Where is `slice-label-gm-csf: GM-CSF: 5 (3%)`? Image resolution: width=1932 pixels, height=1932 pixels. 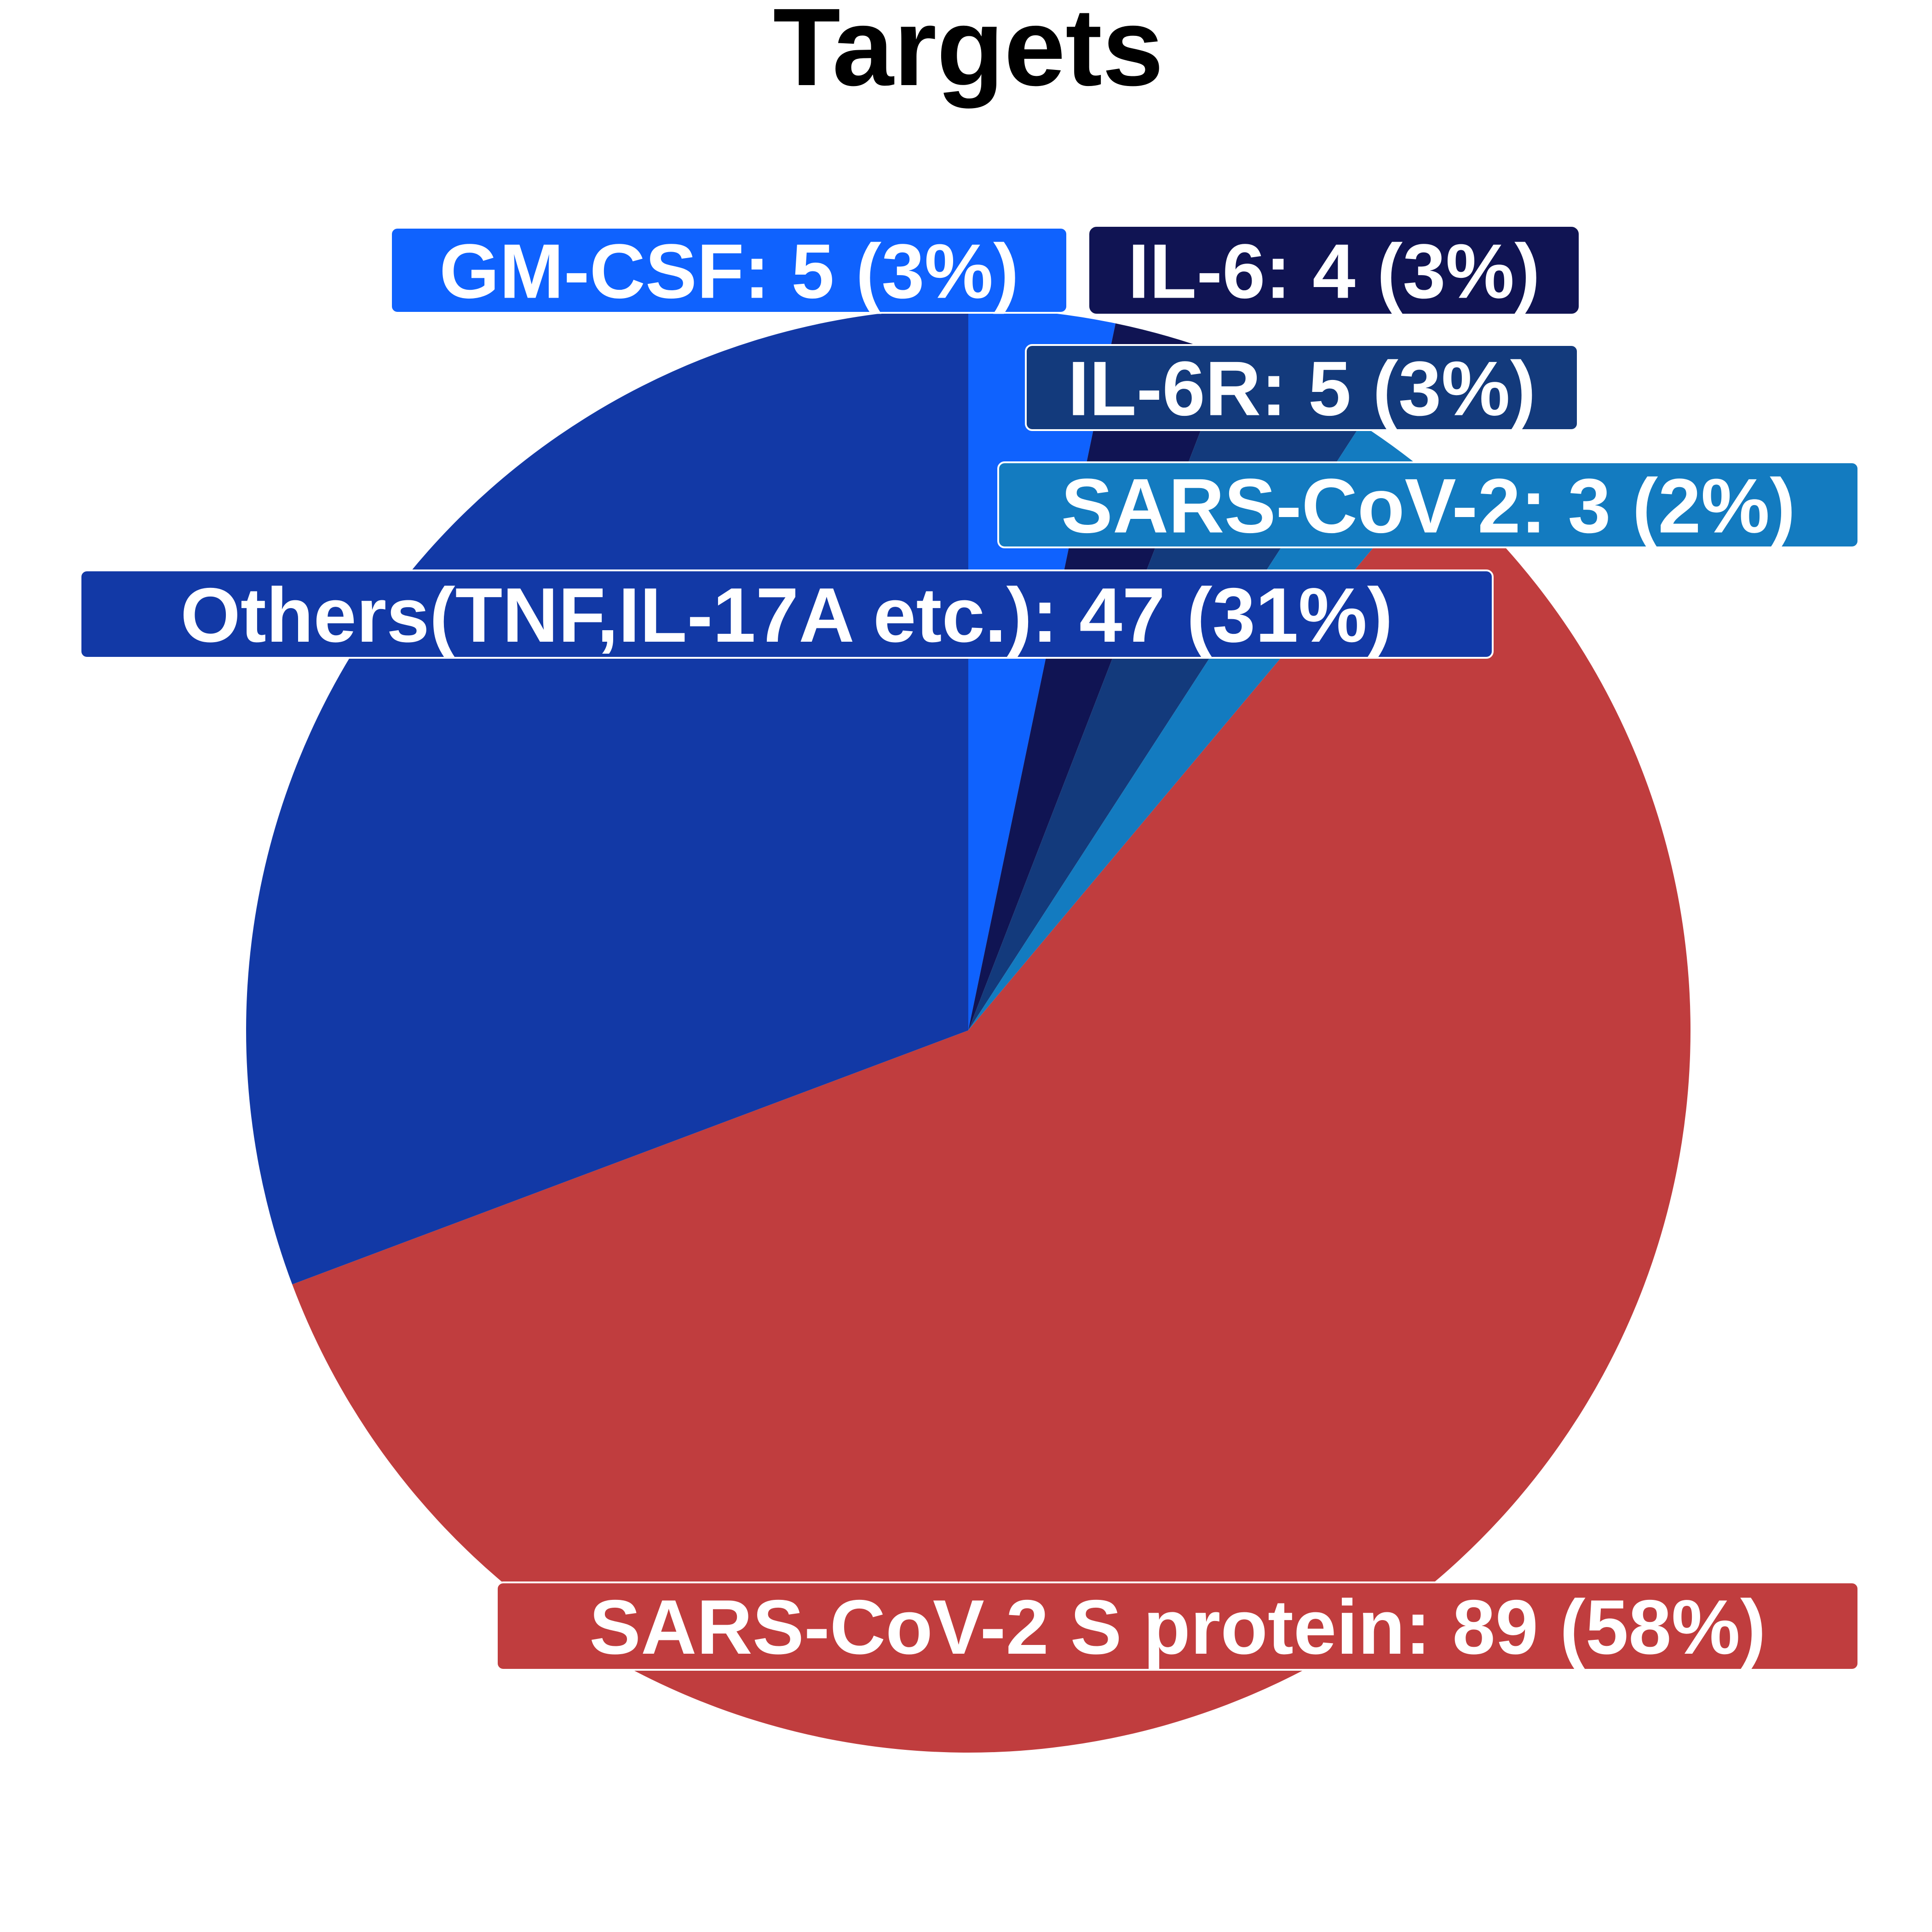
slice-label-gm-csf: GM-CSF: 5 (3%) is located at coordinates (729, 271).